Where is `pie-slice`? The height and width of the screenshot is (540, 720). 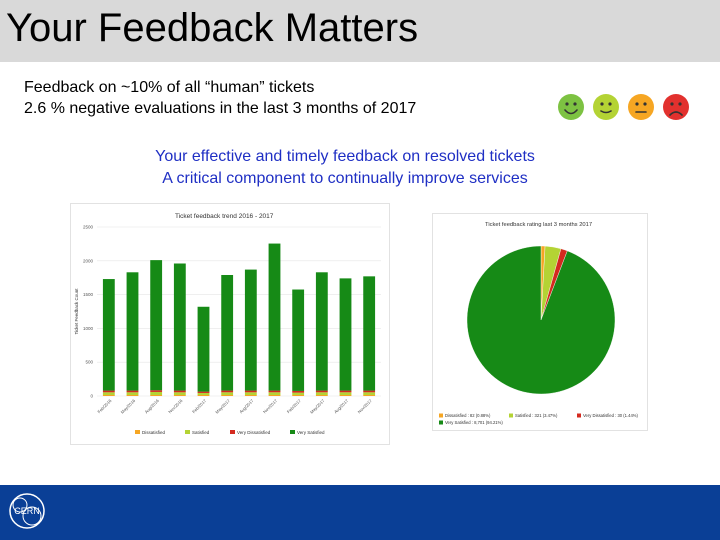
pie-slice is located at coordinates (541, 320).